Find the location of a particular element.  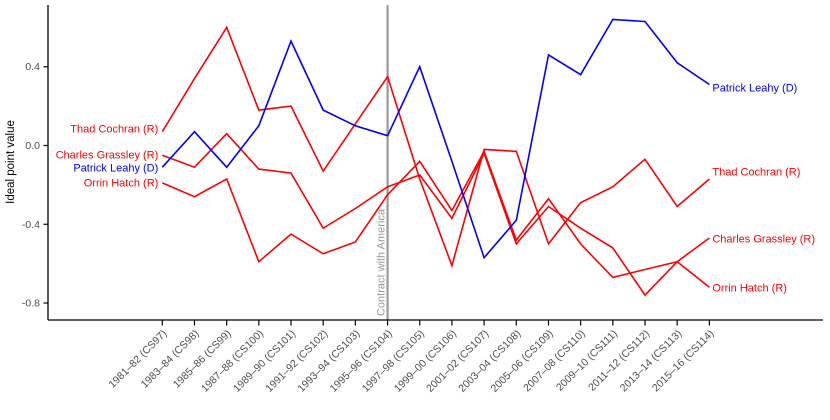

series-label-left-orrin-hatch-r: Orrin Hatch (R) is located at coordinates (121, 184).